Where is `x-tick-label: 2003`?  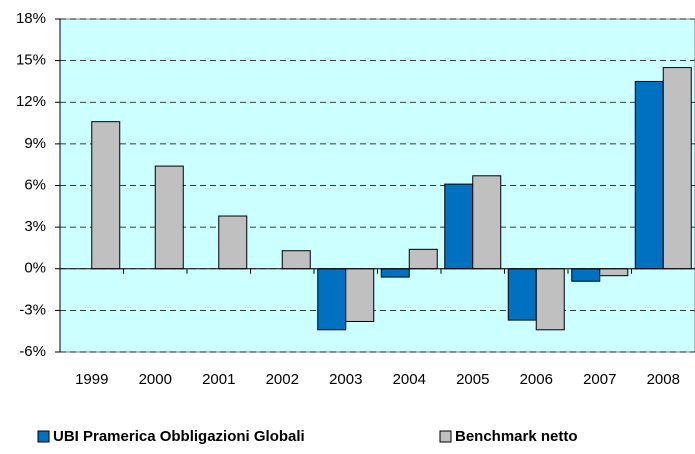
x-tick-label: 2003 is located at coordinates (345, 379).